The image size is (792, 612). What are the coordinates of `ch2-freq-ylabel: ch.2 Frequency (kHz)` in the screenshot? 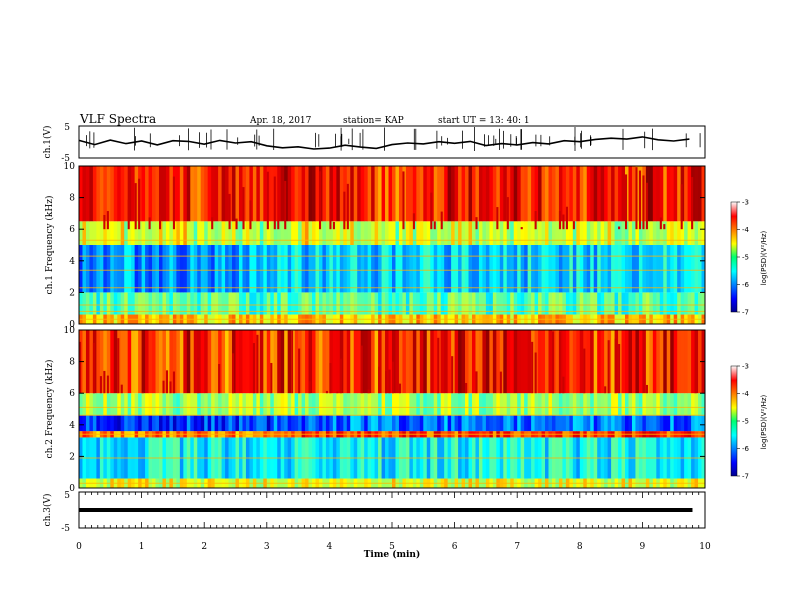 It's located at (49, 409).